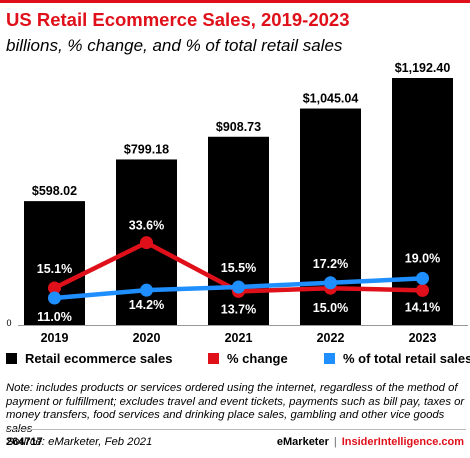 The image size is (470, 458). What do you see at coordinates (236, 429) in the screenshot?
I see `footer-divider` at bounding box center [236, 429].